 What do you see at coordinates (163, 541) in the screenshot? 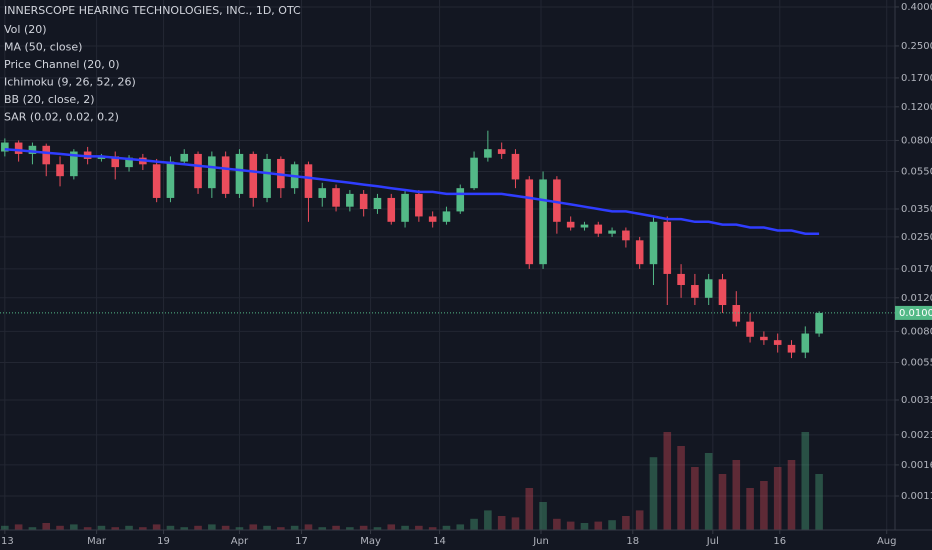
I see `x-tick-label: 19` at bounding box center [163, 541].